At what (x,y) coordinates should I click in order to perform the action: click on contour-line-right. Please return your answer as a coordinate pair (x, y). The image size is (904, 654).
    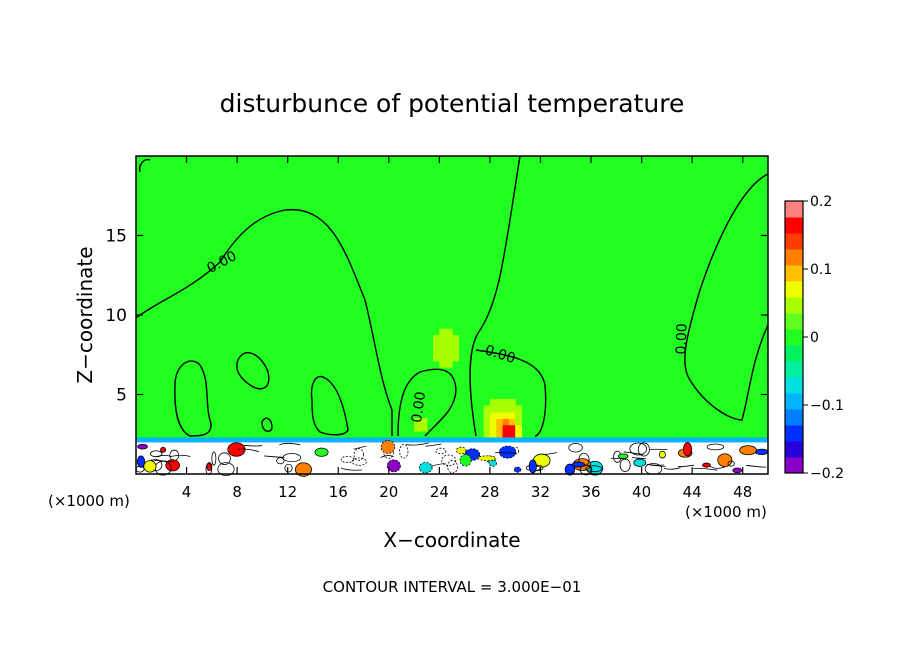
    Looking at the image, I should click on (726, 297).